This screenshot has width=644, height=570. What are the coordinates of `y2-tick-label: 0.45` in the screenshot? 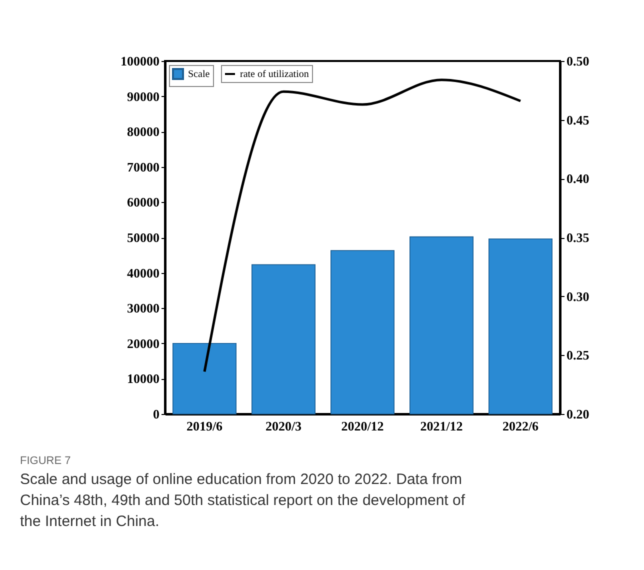 It's located at (578, 120).